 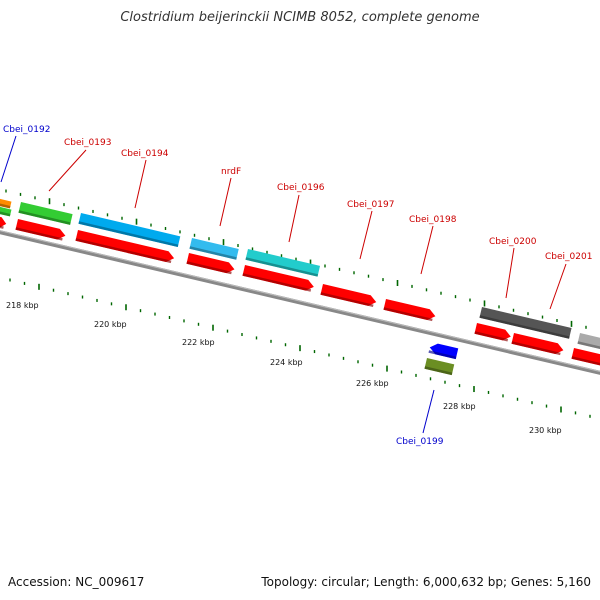 I want to click on scale-label: 218 kbp, so click(x=22, y=305).